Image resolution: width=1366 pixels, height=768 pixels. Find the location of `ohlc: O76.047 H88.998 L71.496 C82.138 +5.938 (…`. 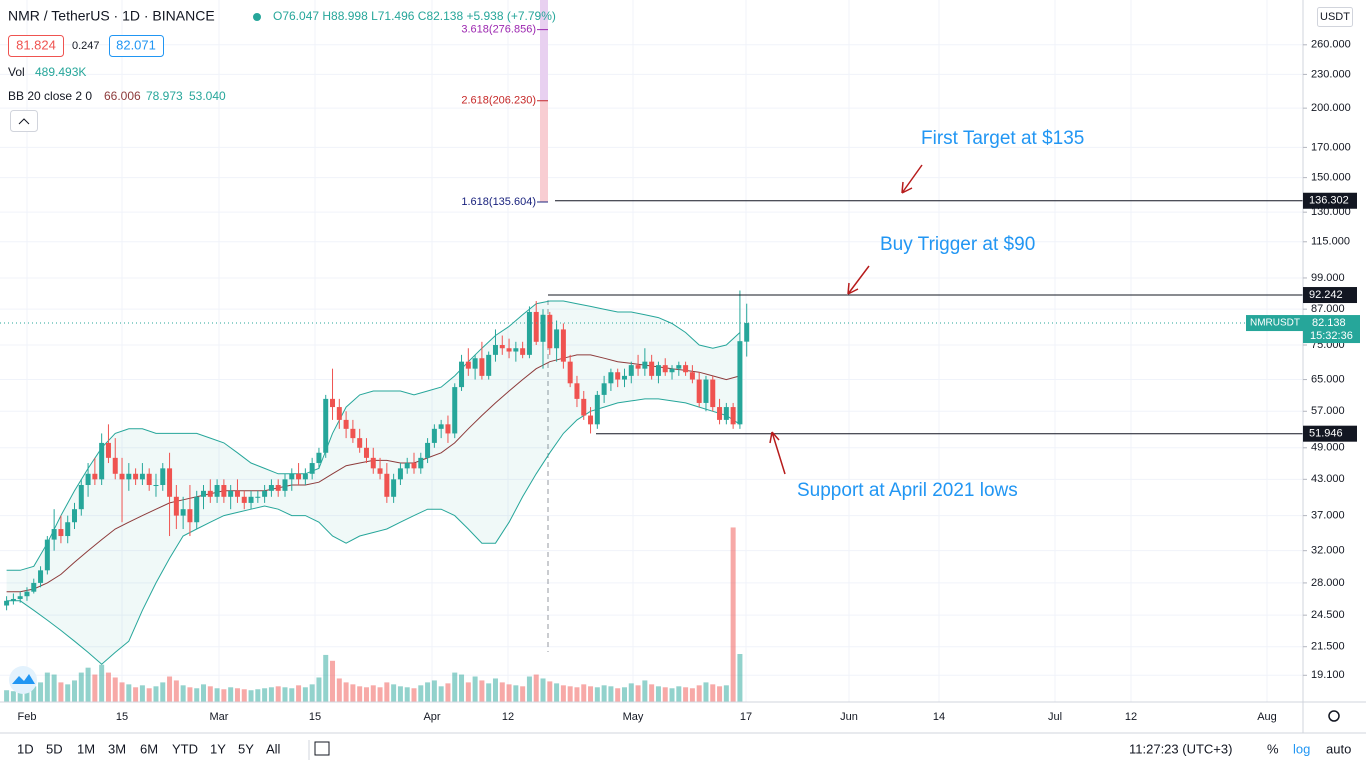

ohlc: O76.047 H88.998 L71.496 C82.138 +5.938 (… is located at coordinates (414, 16).